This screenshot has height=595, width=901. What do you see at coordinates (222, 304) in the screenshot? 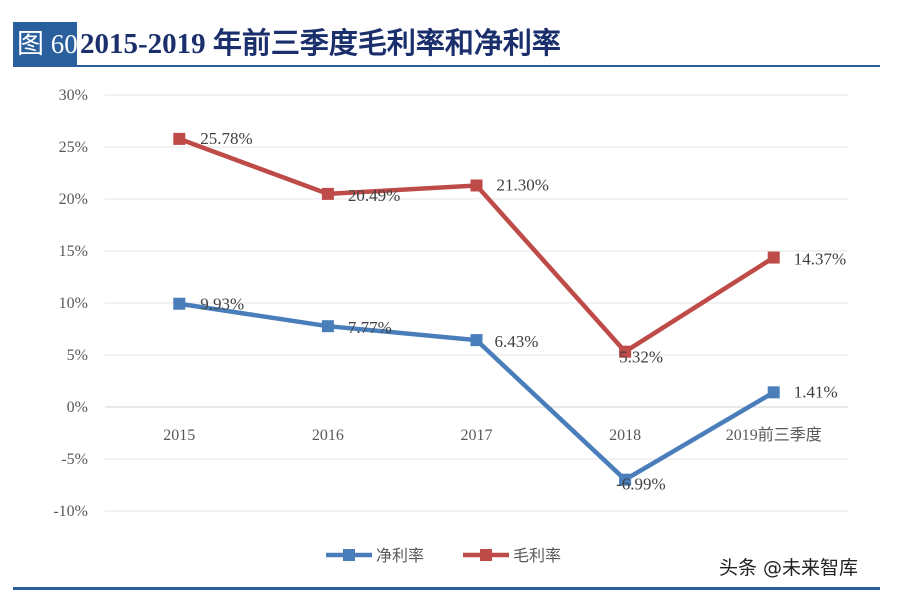
I see `data-label: 9.93%` at bounding box center [222, 304].